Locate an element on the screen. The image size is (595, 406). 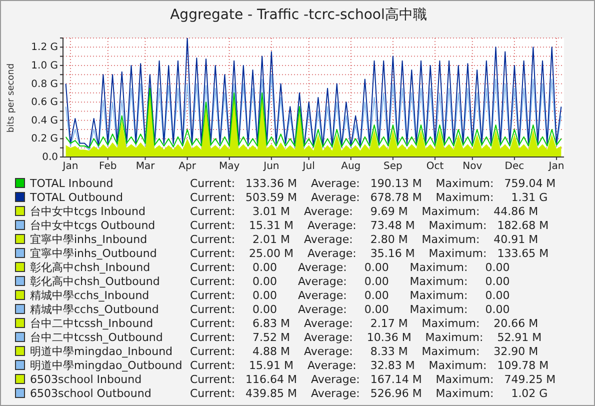
x-tick-label: Aug is located at coordinates (351, 166).